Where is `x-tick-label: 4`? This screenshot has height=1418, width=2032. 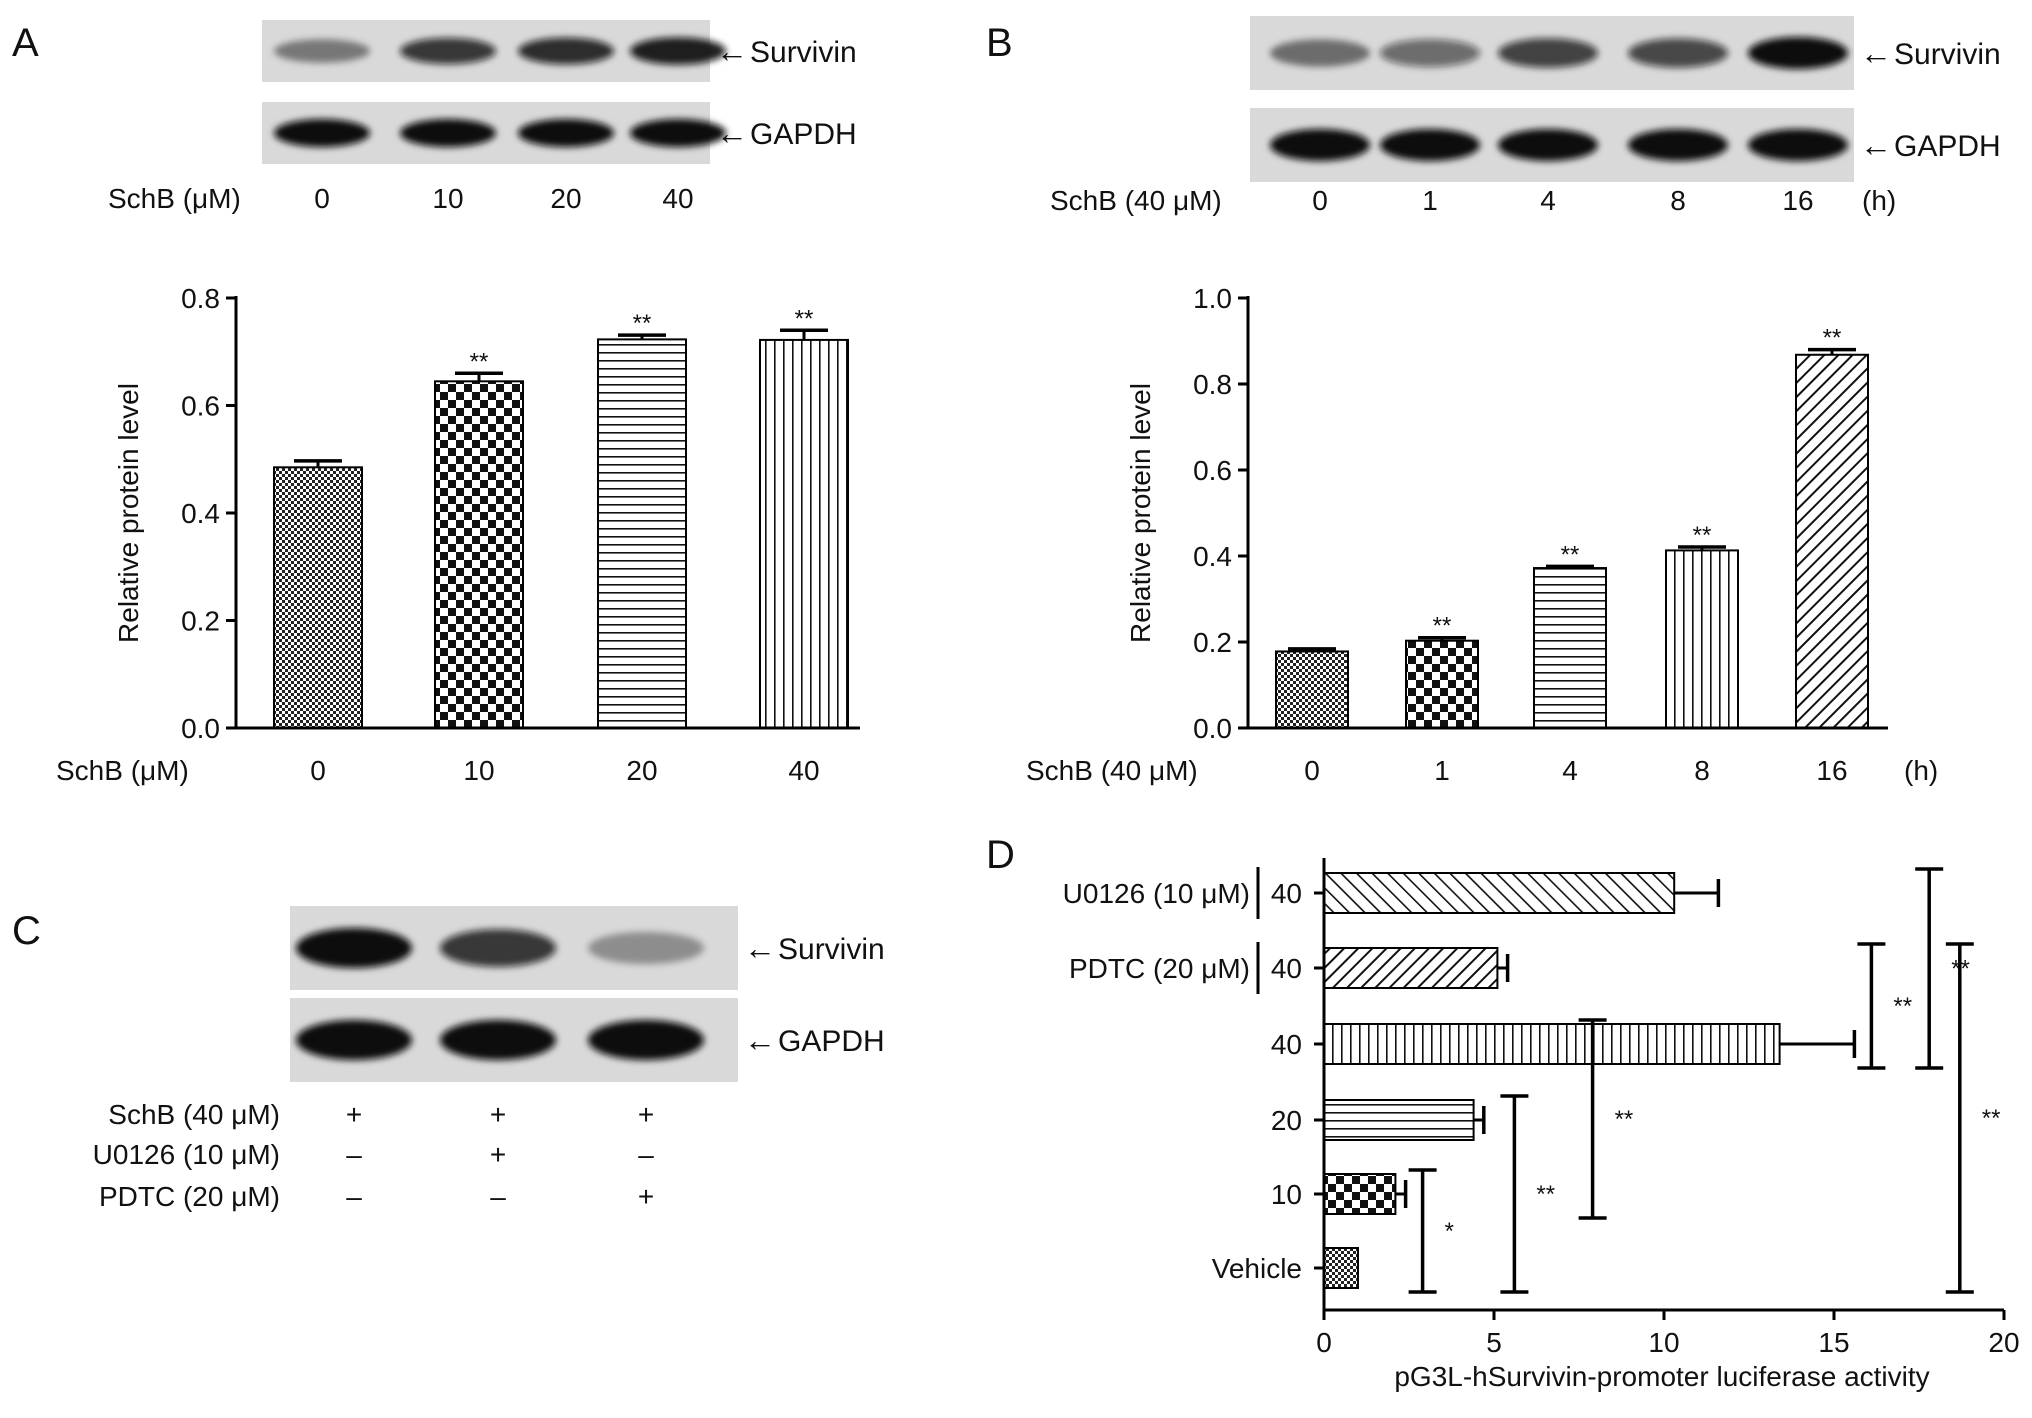 x-tick-label: 4 is located at coordinates (1570, 770).